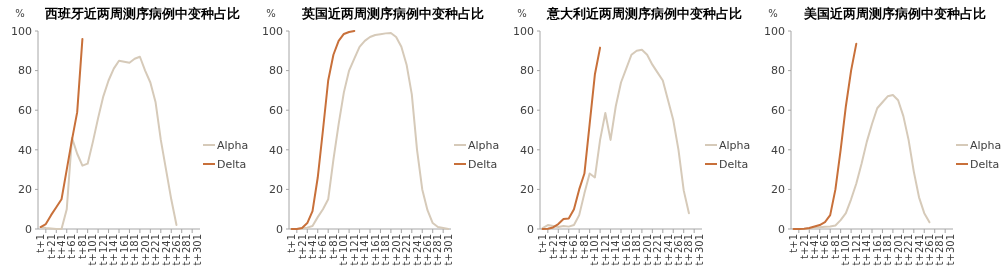 The height and width of the screenshot is (276, 1004). Describe the element at coordinates (392, 13) in the screenshot. I see `chart-title: 英国近两周测序病例中变种占比` at that location.